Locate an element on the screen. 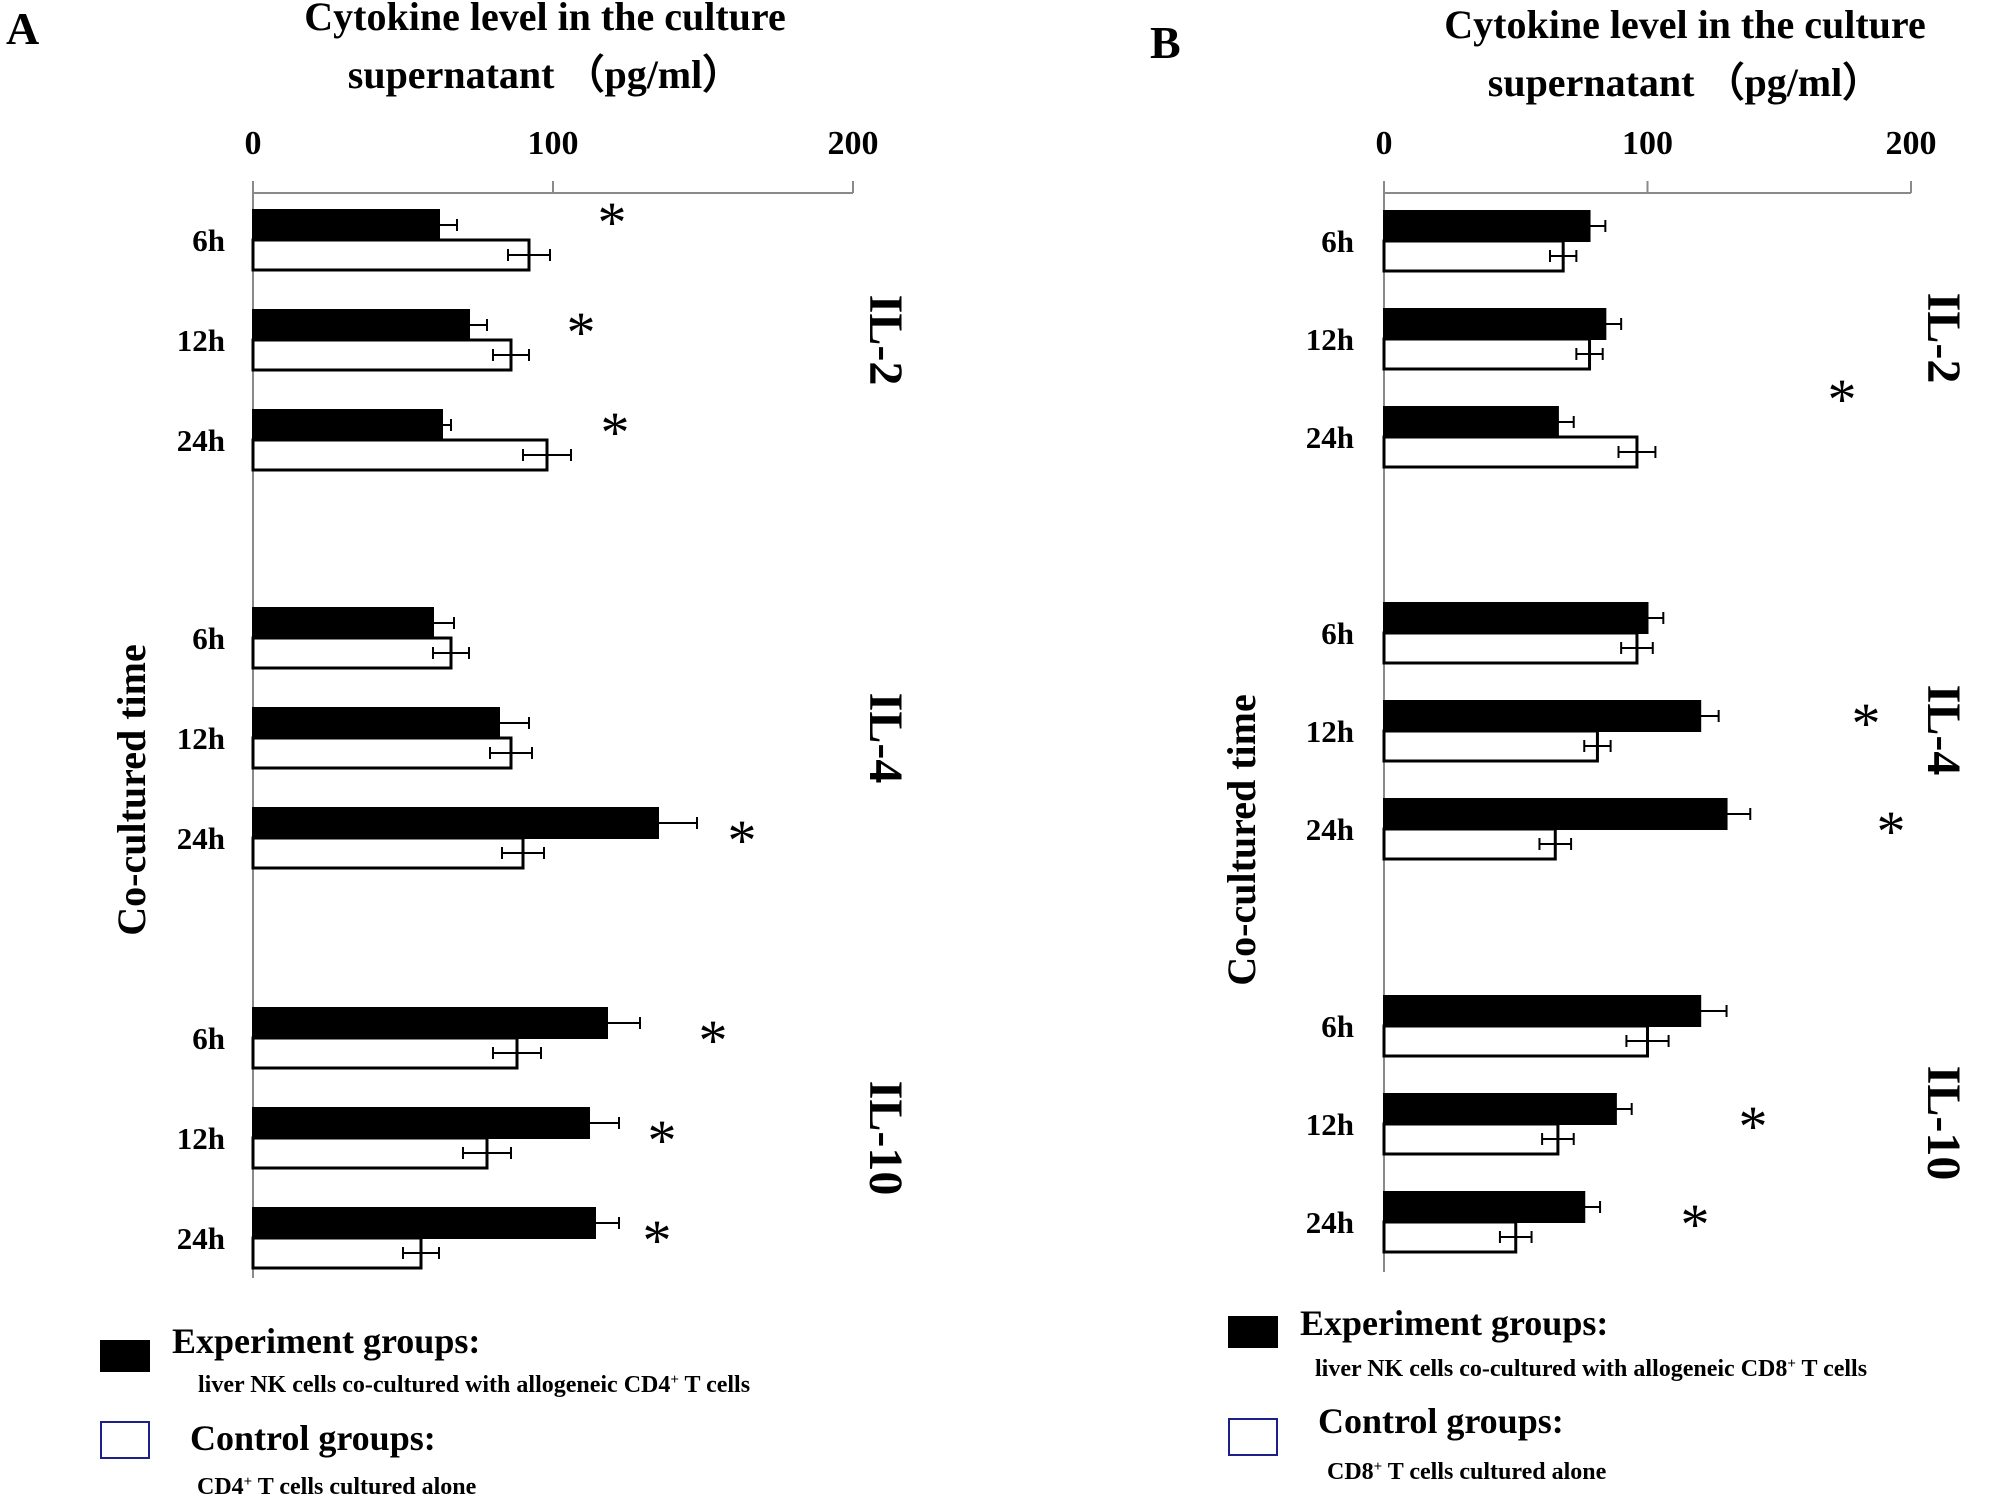  panel-letter: A is located at coordinates (22, 28).